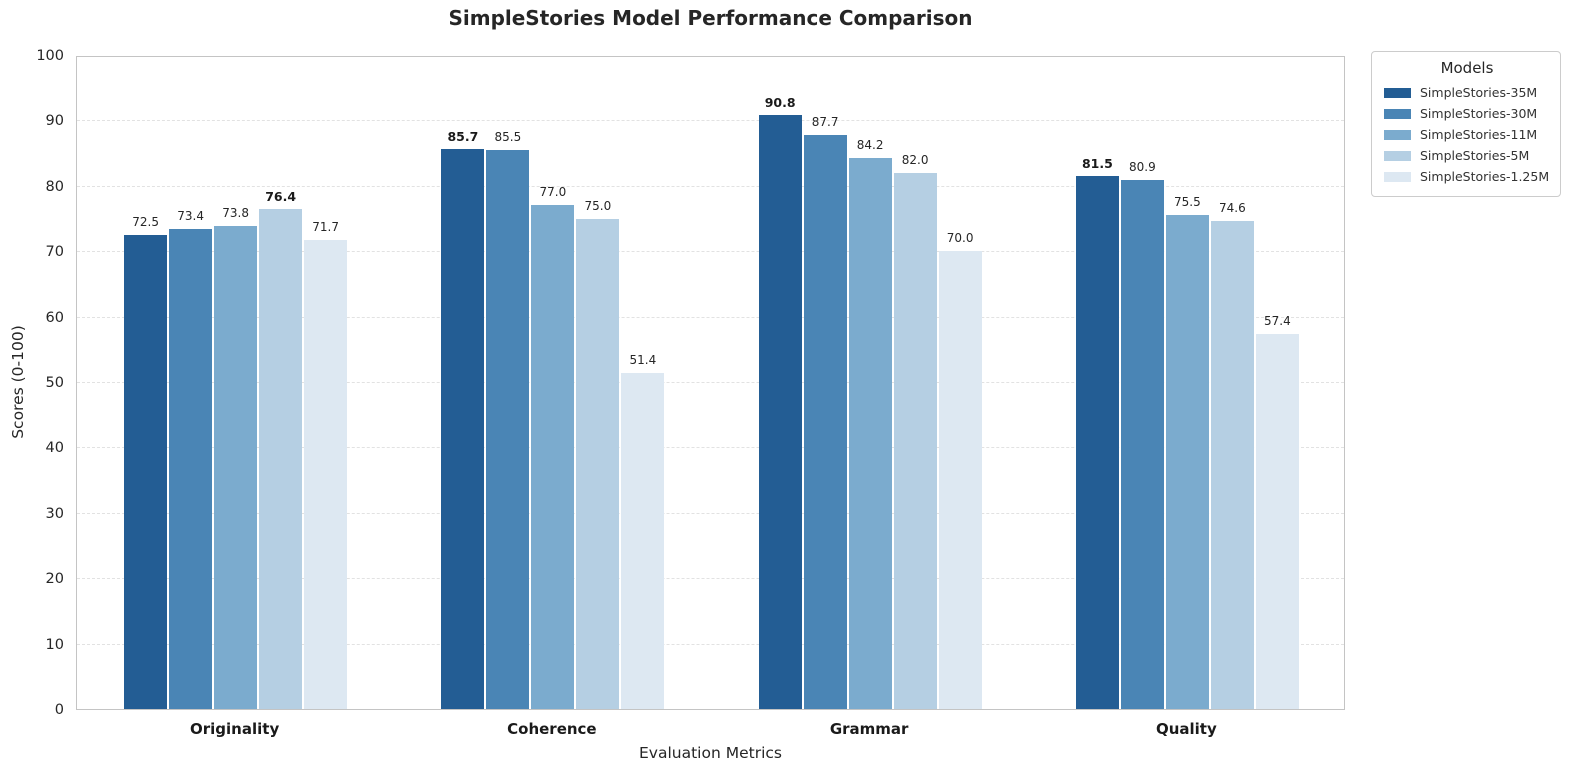 The width and height of the screenshot is (1584, 784). What do you see at coordinates (1479, 134) in the screenshot?
I see `legend-item-label: SimpleStories-11M` at bounding box center [1479, 134].